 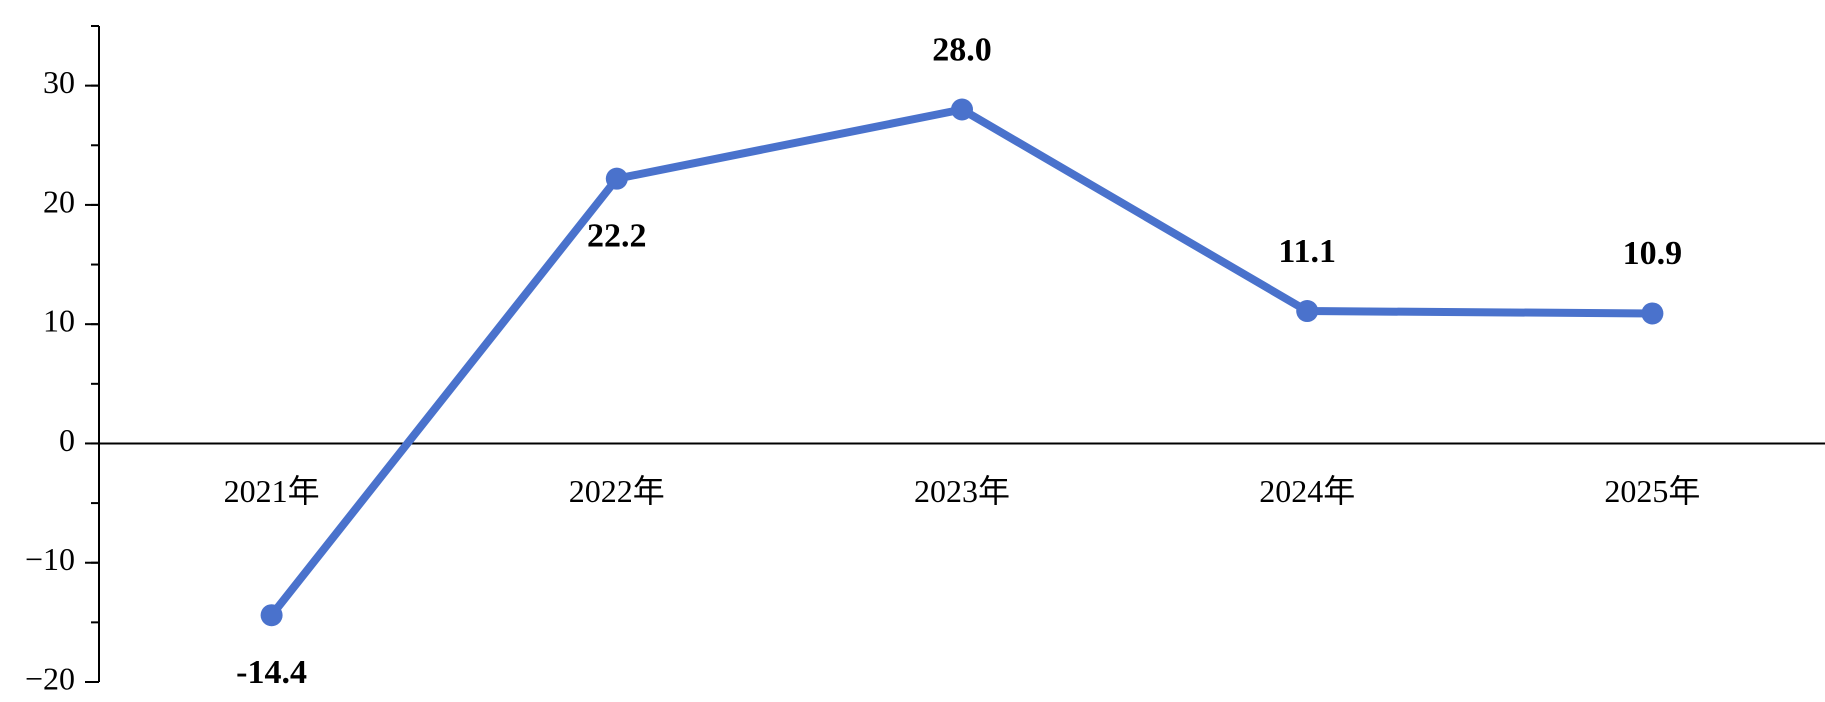 I want to click on x-tick-label: 2024年, so click(x=1307, y=491).